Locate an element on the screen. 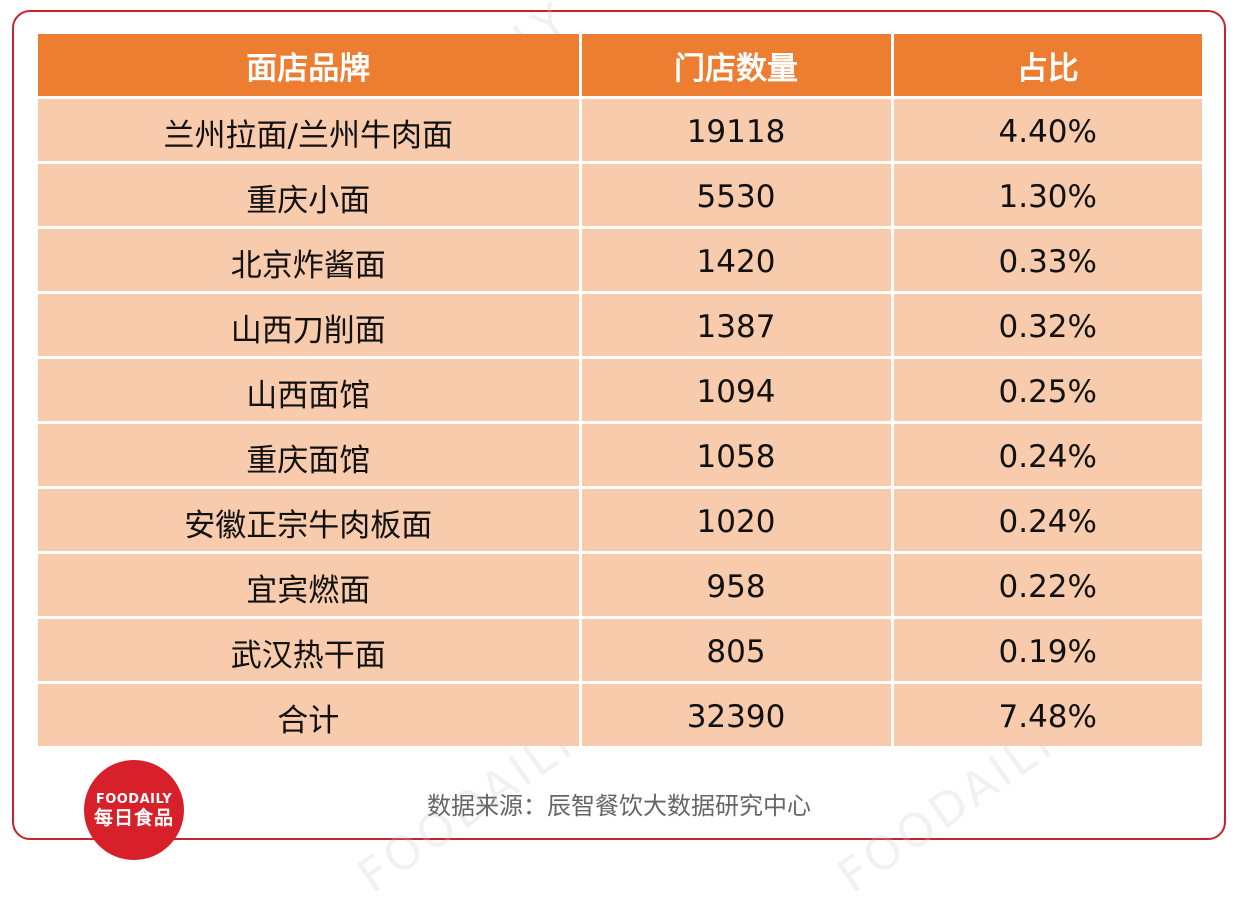 Image resolution: width=1238 pixels, height=903 pixels. table-row: 兰州拉面/兰州牛肉面 19118 4.40% is located at coordinates (620, 130).